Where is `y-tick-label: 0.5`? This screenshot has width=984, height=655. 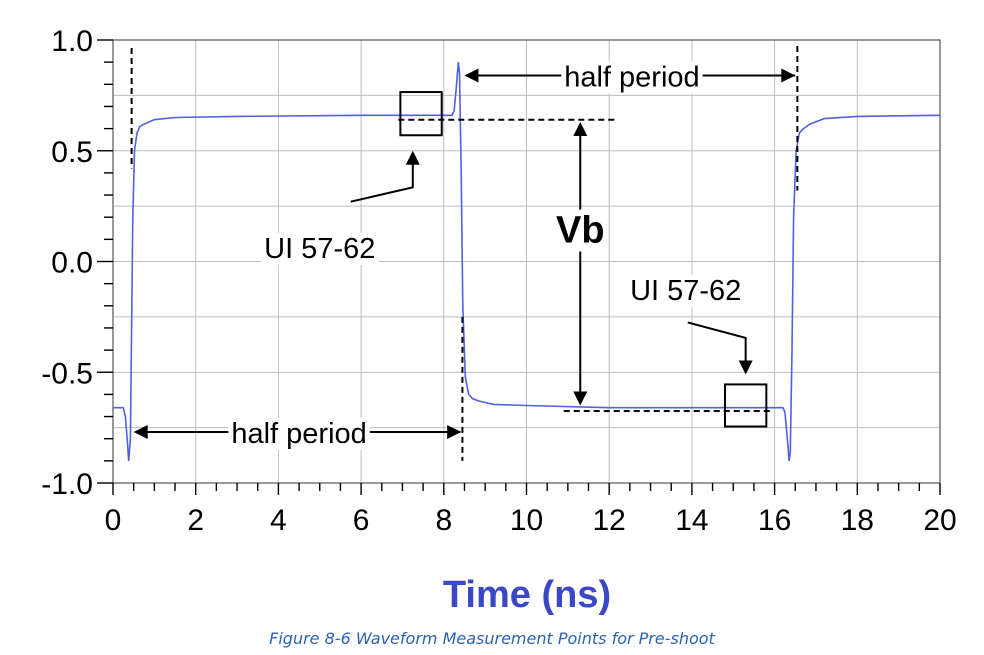 y-tick-label: 0.5 is located at coordinates (72, 152).